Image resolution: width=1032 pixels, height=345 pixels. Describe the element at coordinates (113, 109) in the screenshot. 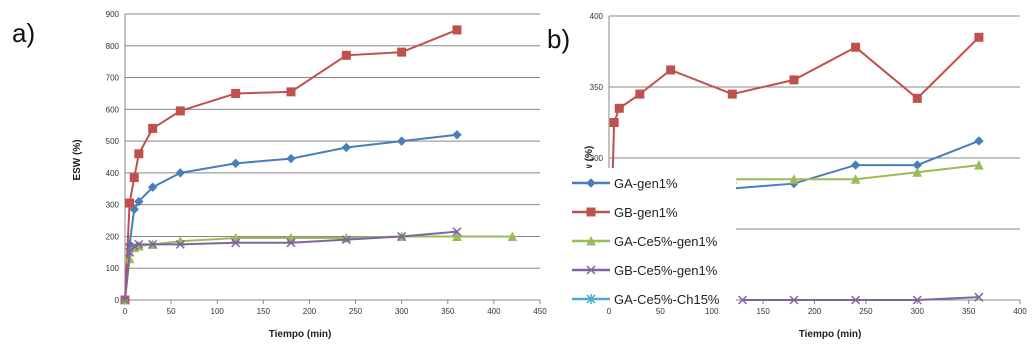

I see `chart-a-y-tick-label: 600` at that location.